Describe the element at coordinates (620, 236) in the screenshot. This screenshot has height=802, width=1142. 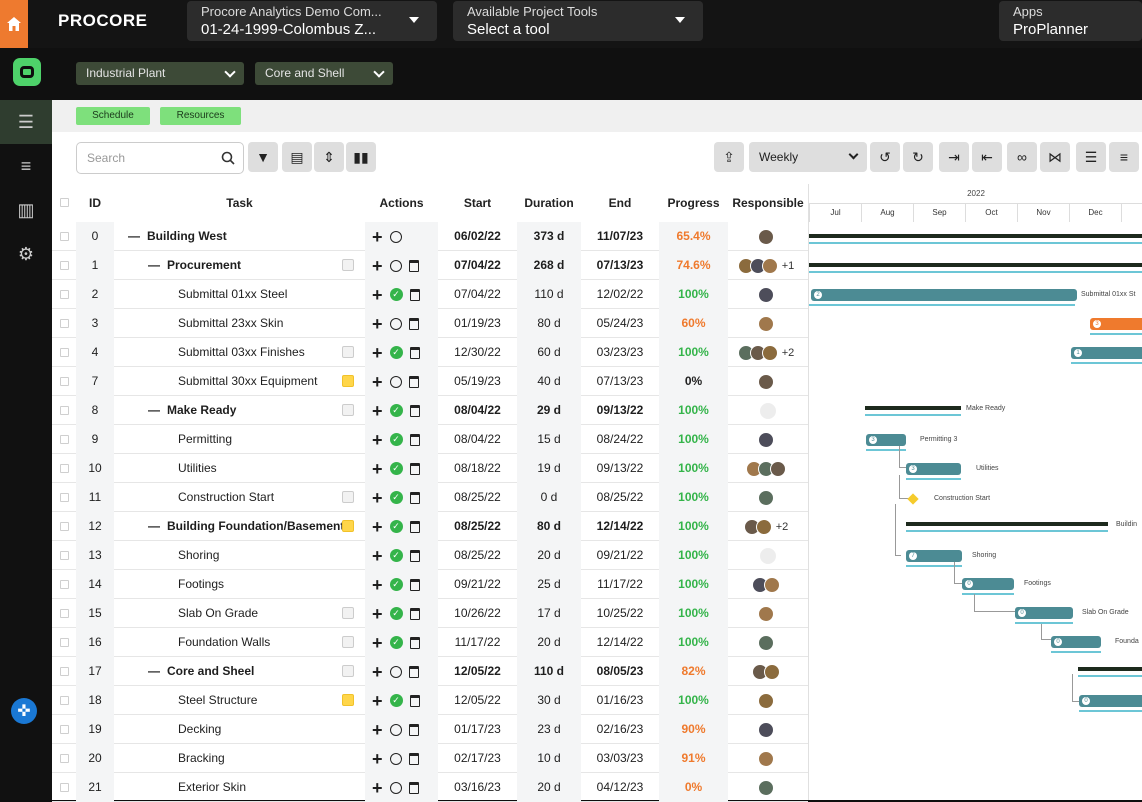
I see `end-date: 11/07/23` at that location.